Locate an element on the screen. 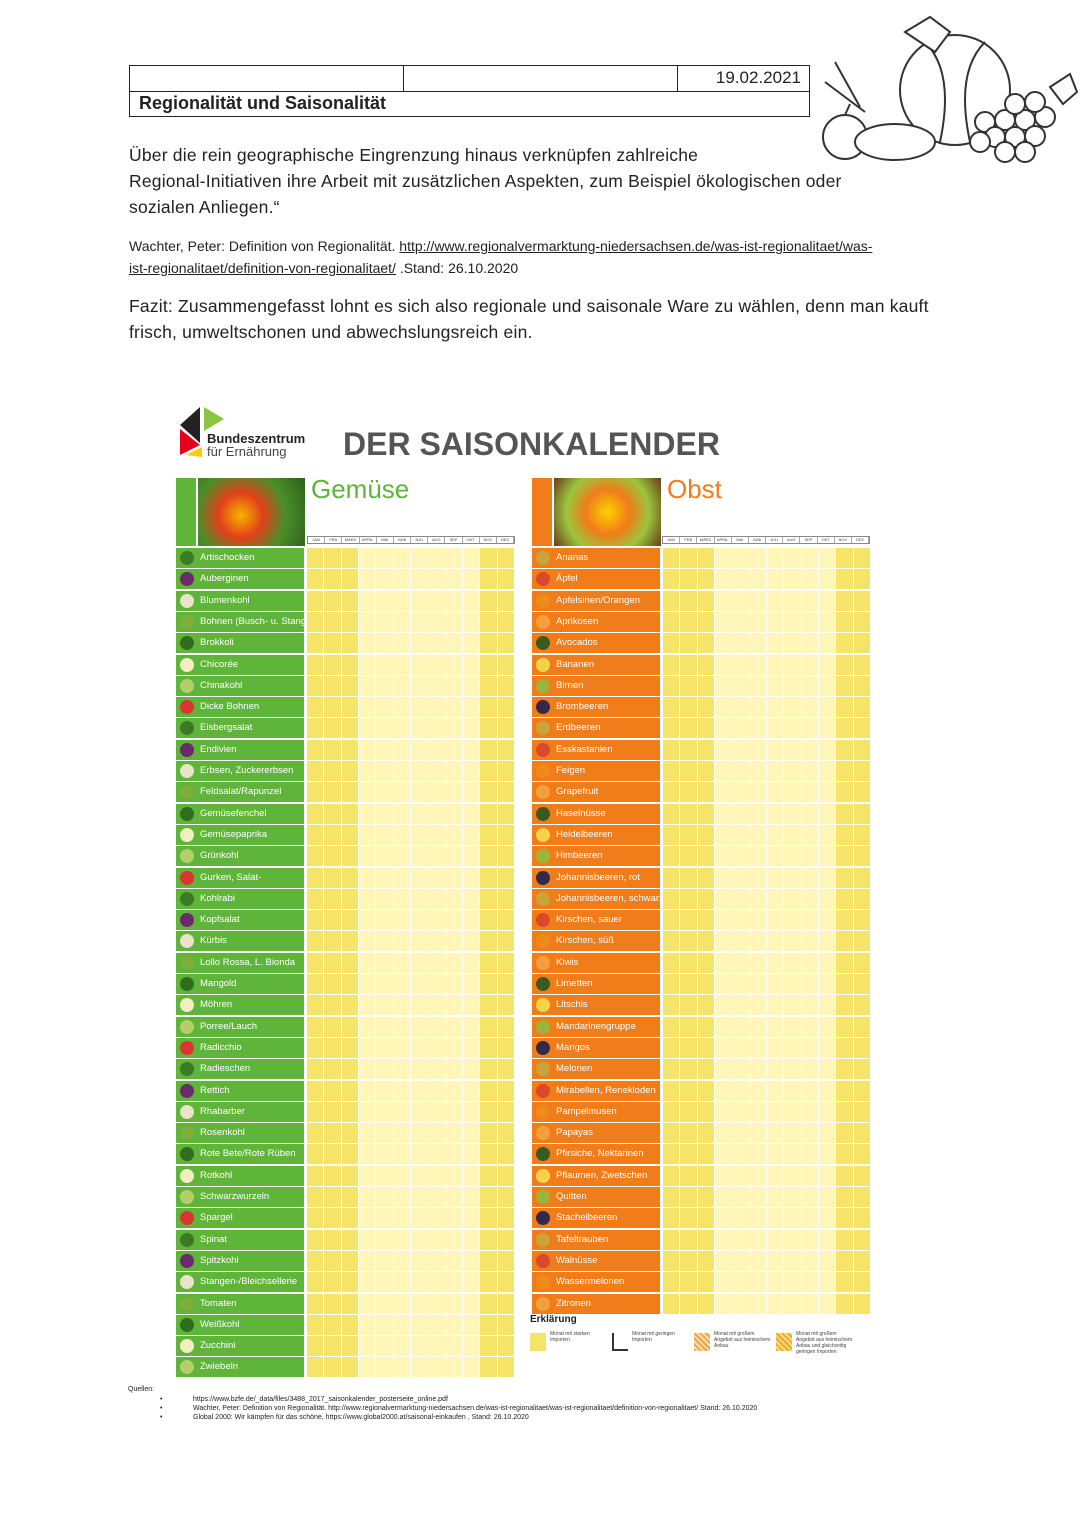 This screenshot has height=1527, width=1080. item-name: Erdbeeren is located at coordinates (578, 728).